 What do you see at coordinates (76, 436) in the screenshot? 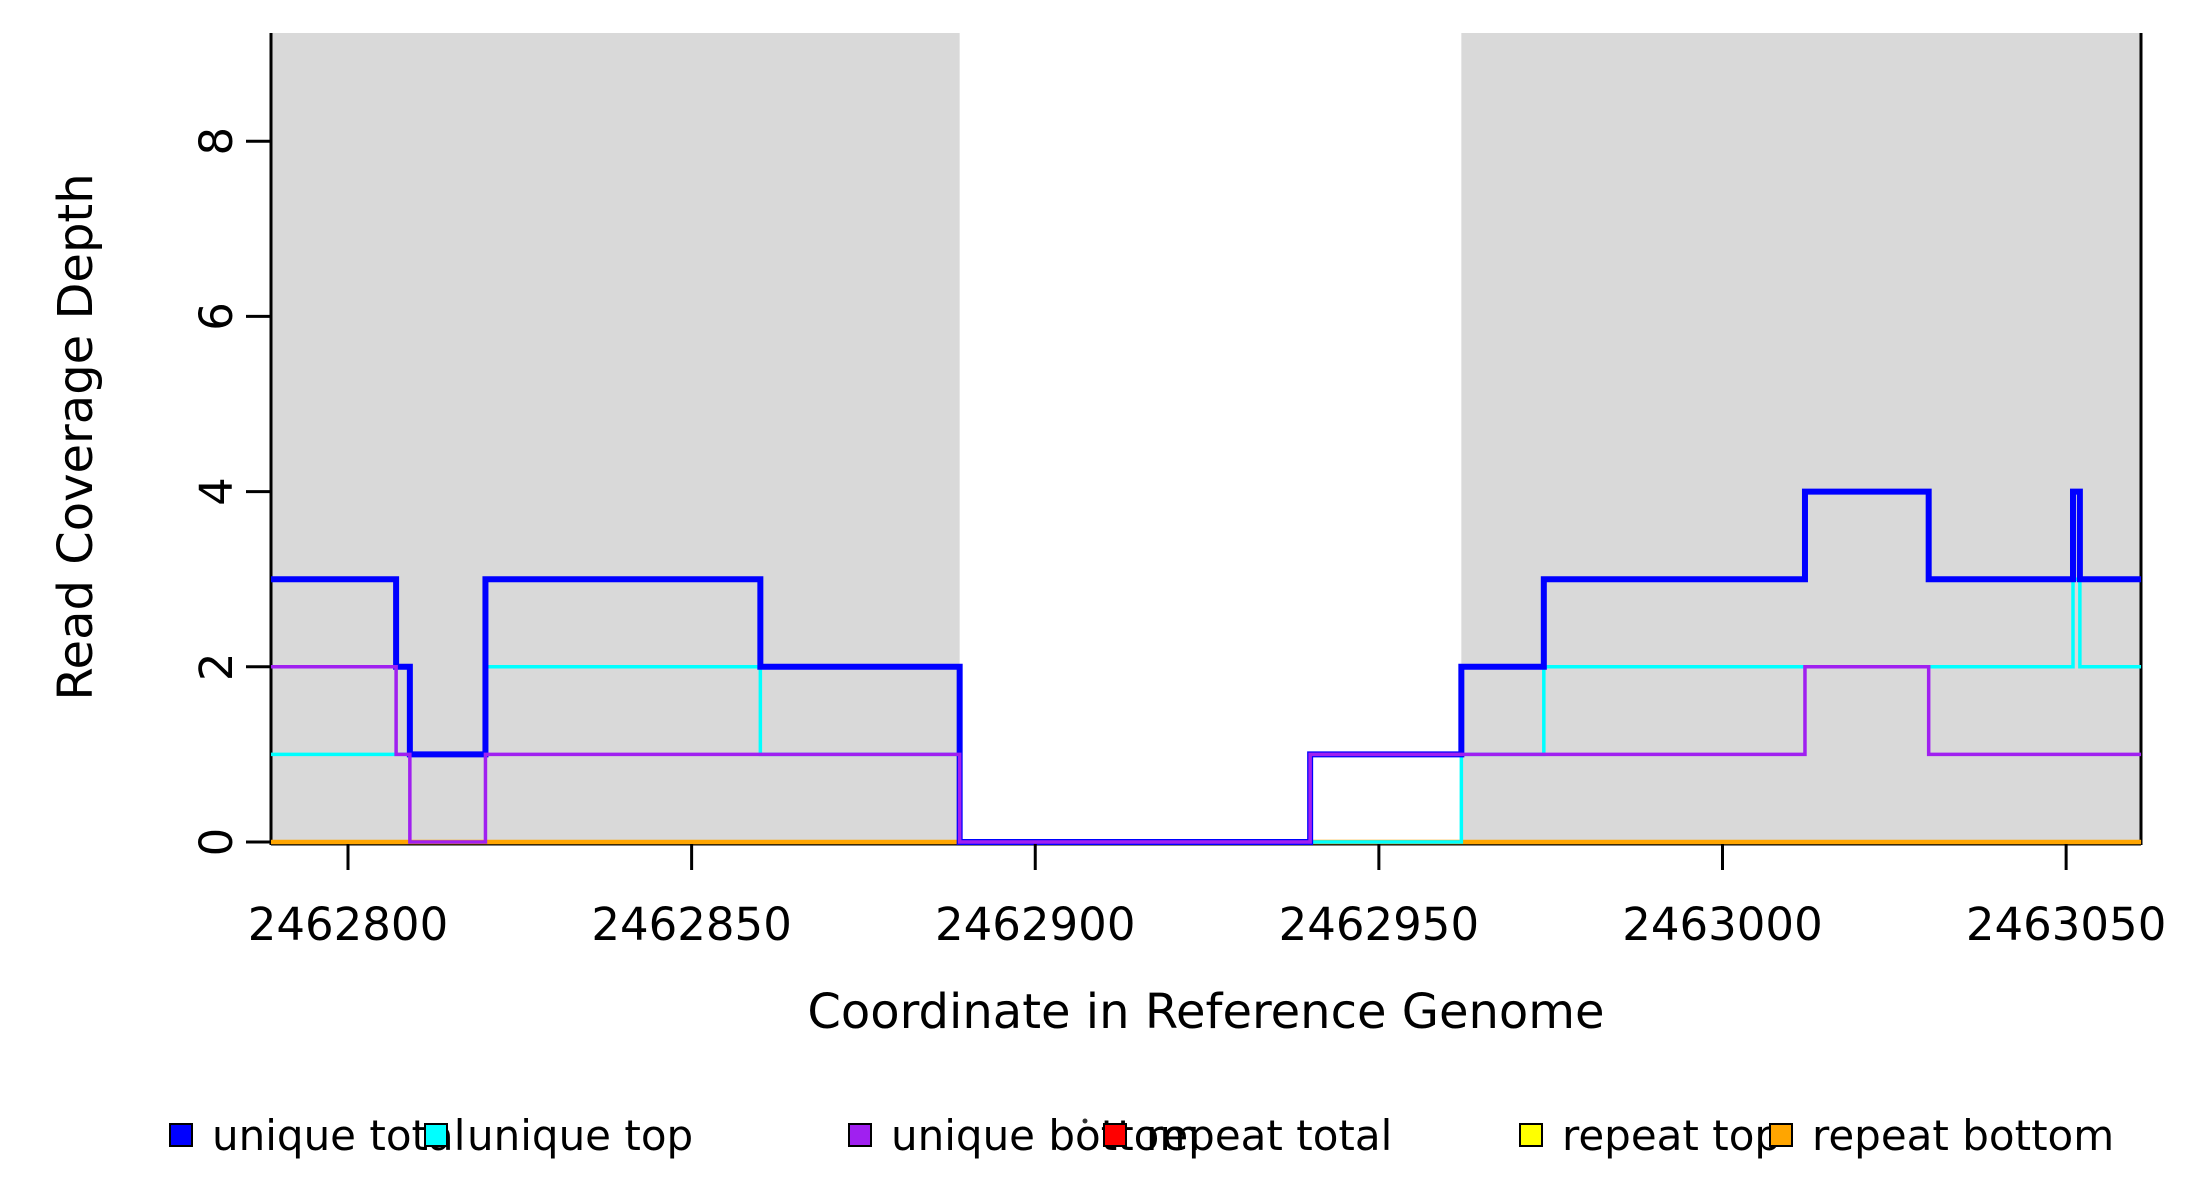
I see `y-axis-title: Read Coverage Depth` at bounding box center [76, 436].